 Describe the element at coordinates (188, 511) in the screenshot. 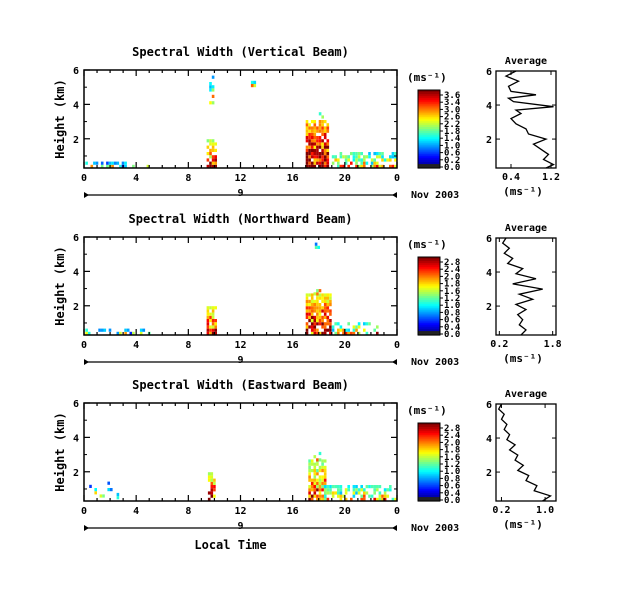

I see `x-tick-label: 8` at that location.